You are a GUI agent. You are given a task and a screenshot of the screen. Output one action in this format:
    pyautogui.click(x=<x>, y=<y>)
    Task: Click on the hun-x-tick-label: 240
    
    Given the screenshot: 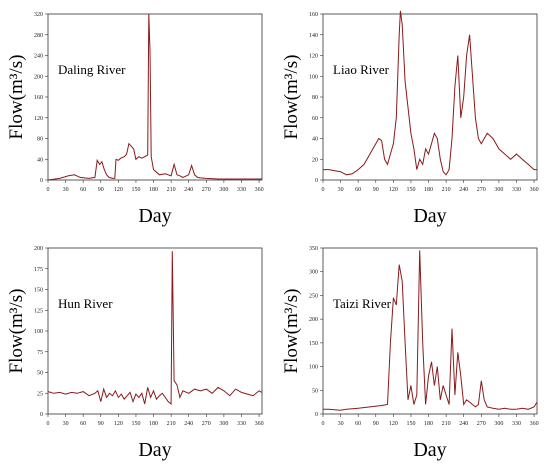 What is the action you would take?
    pyautogui.click(x=188, y=424)
    